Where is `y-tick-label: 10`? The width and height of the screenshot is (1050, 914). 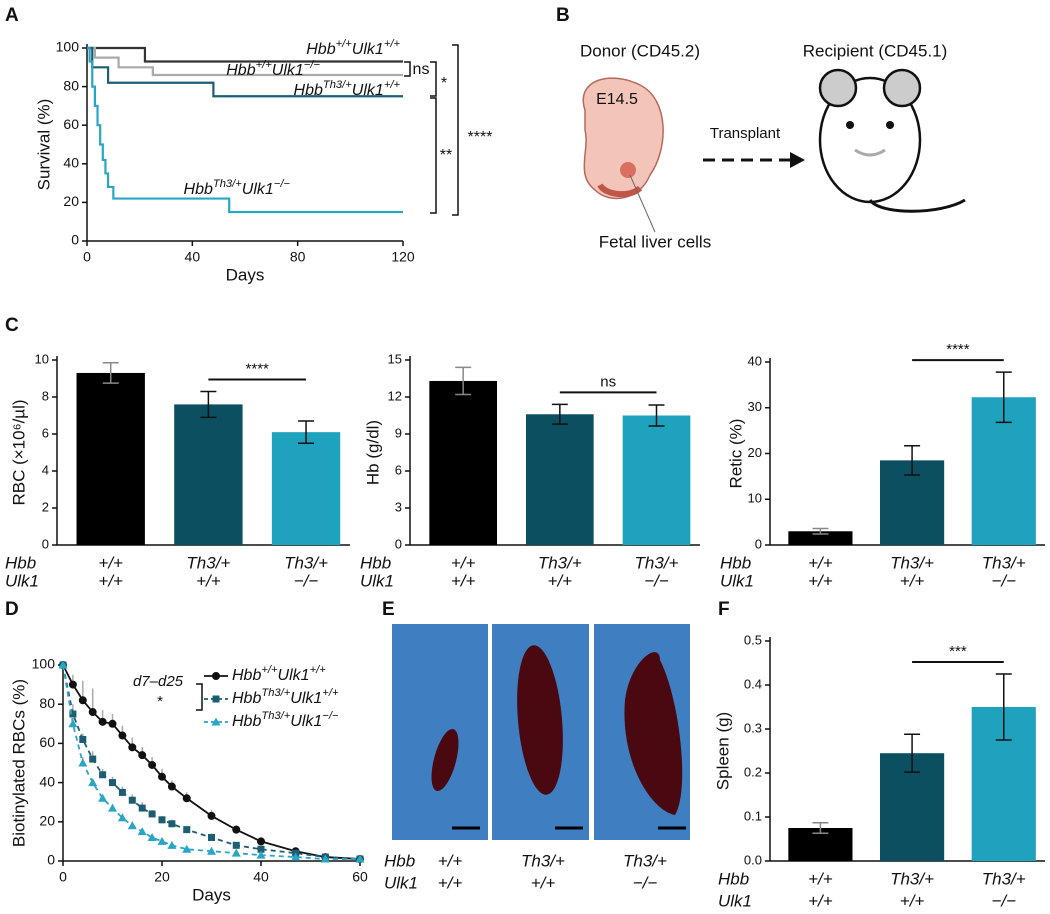 y-tick-label: 10 is located at coordinates (42, 358).